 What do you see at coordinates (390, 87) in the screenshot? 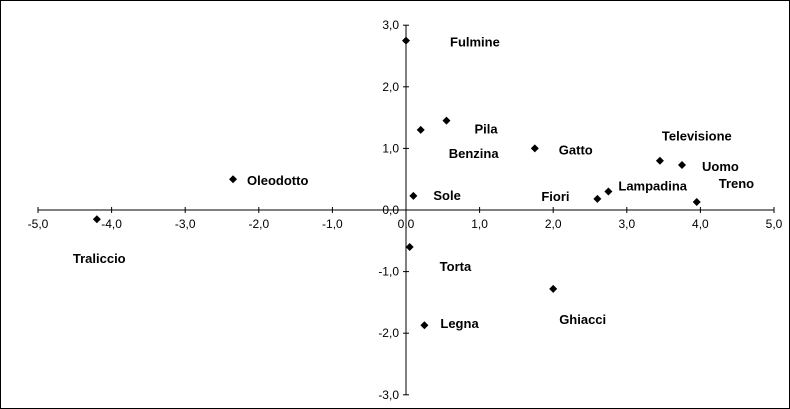
I see `y-tick-label: 2,0` at bounding box center [390, 87].